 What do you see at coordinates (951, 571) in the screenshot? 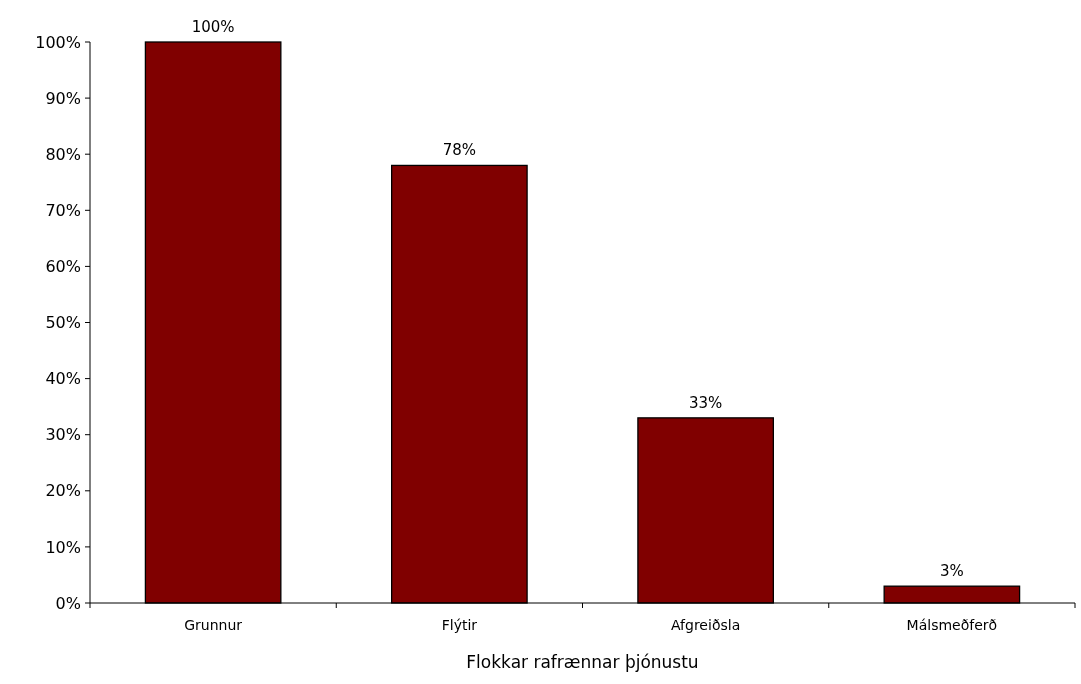
I see `data-label: 3%` at bounding box center [951, 571].